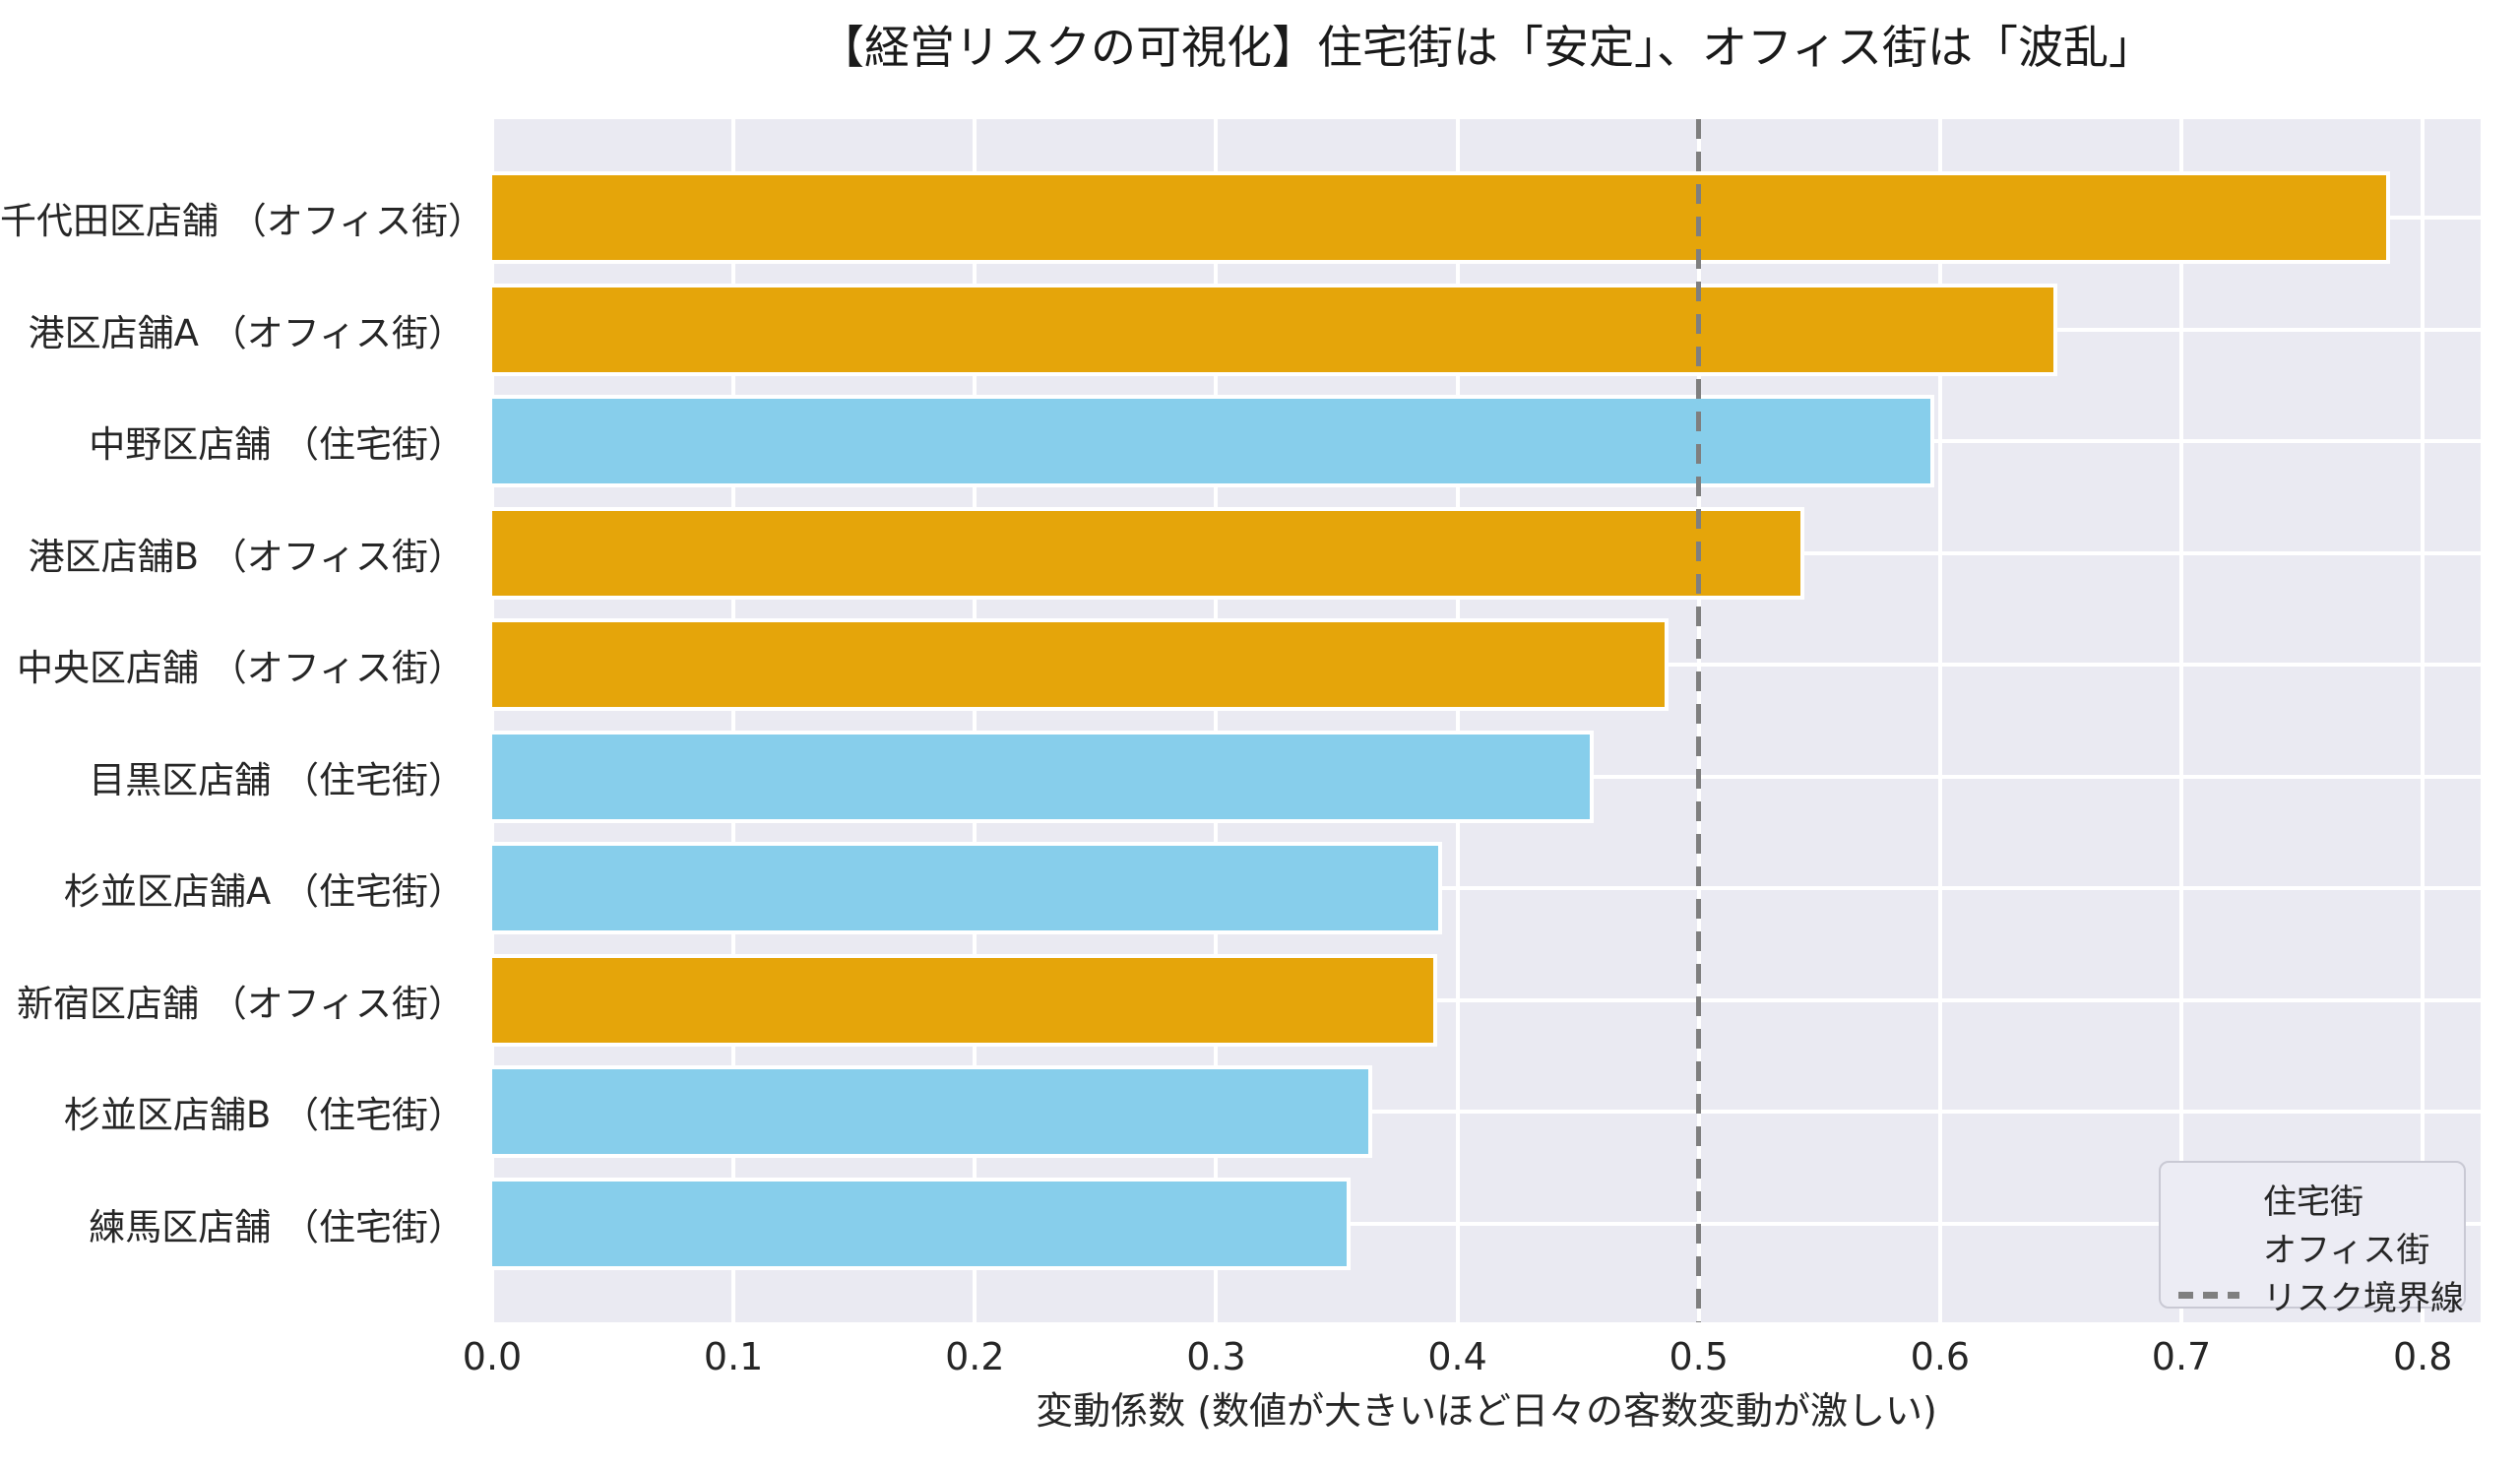  I want to click on x-tick-label: 0.2, so click(975, 1356).